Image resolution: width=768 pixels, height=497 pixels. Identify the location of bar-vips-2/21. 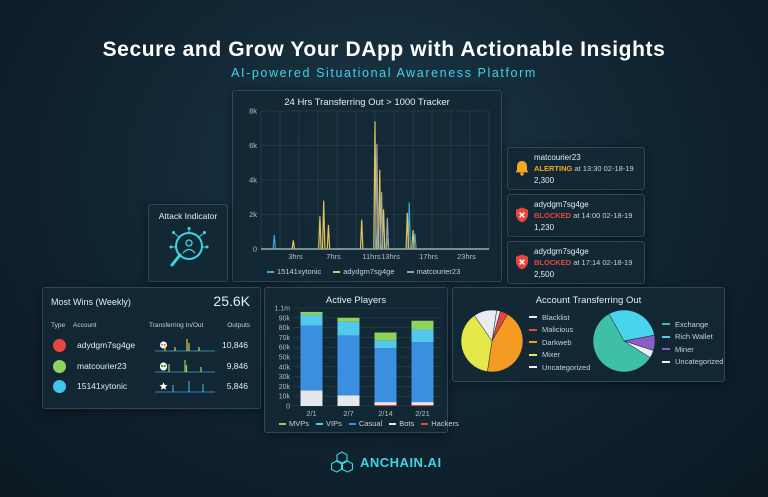
(422, 336).